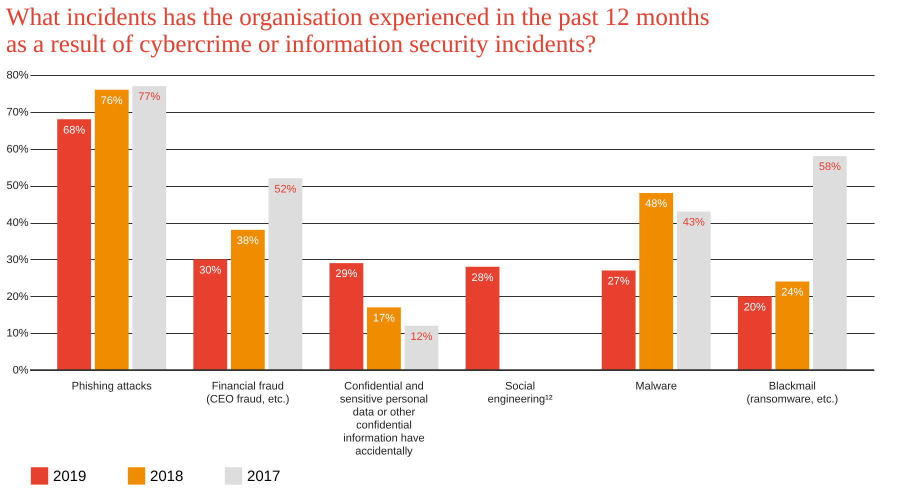  I want to click on data-label: 17%, so click(384, 318).